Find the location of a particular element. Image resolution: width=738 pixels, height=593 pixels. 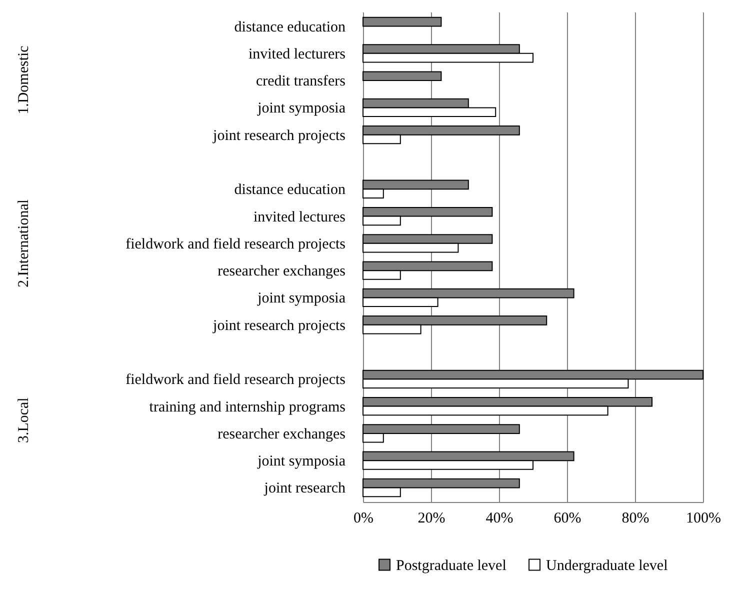

y-tick-label: credit transfers is located at coordinates (301, 82).